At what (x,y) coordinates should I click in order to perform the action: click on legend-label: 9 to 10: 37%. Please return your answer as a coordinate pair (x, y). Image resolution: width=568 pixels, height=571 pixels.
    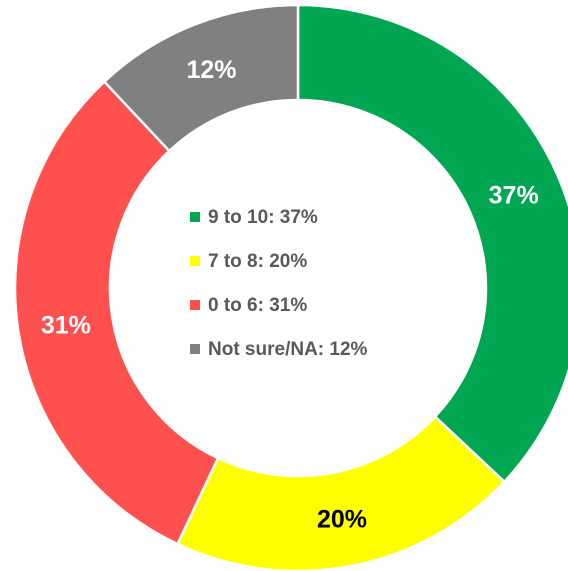
    Looking at the image, I should click on (263, 217).